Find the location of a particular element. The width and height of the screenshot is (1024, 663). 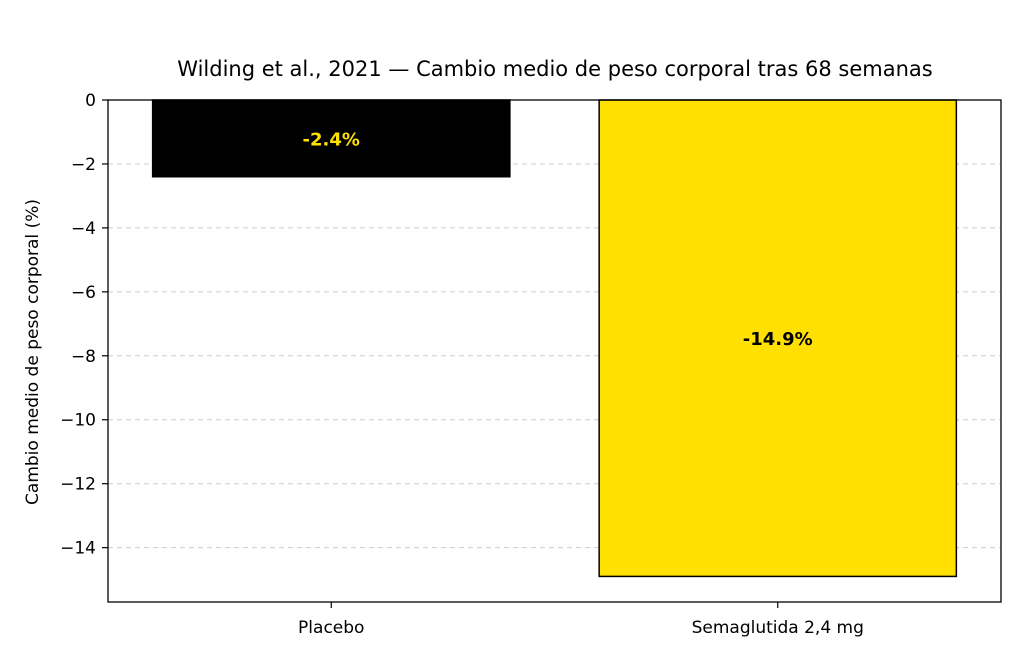

y-tick-label: −8 is located at coordinates (83, 357).